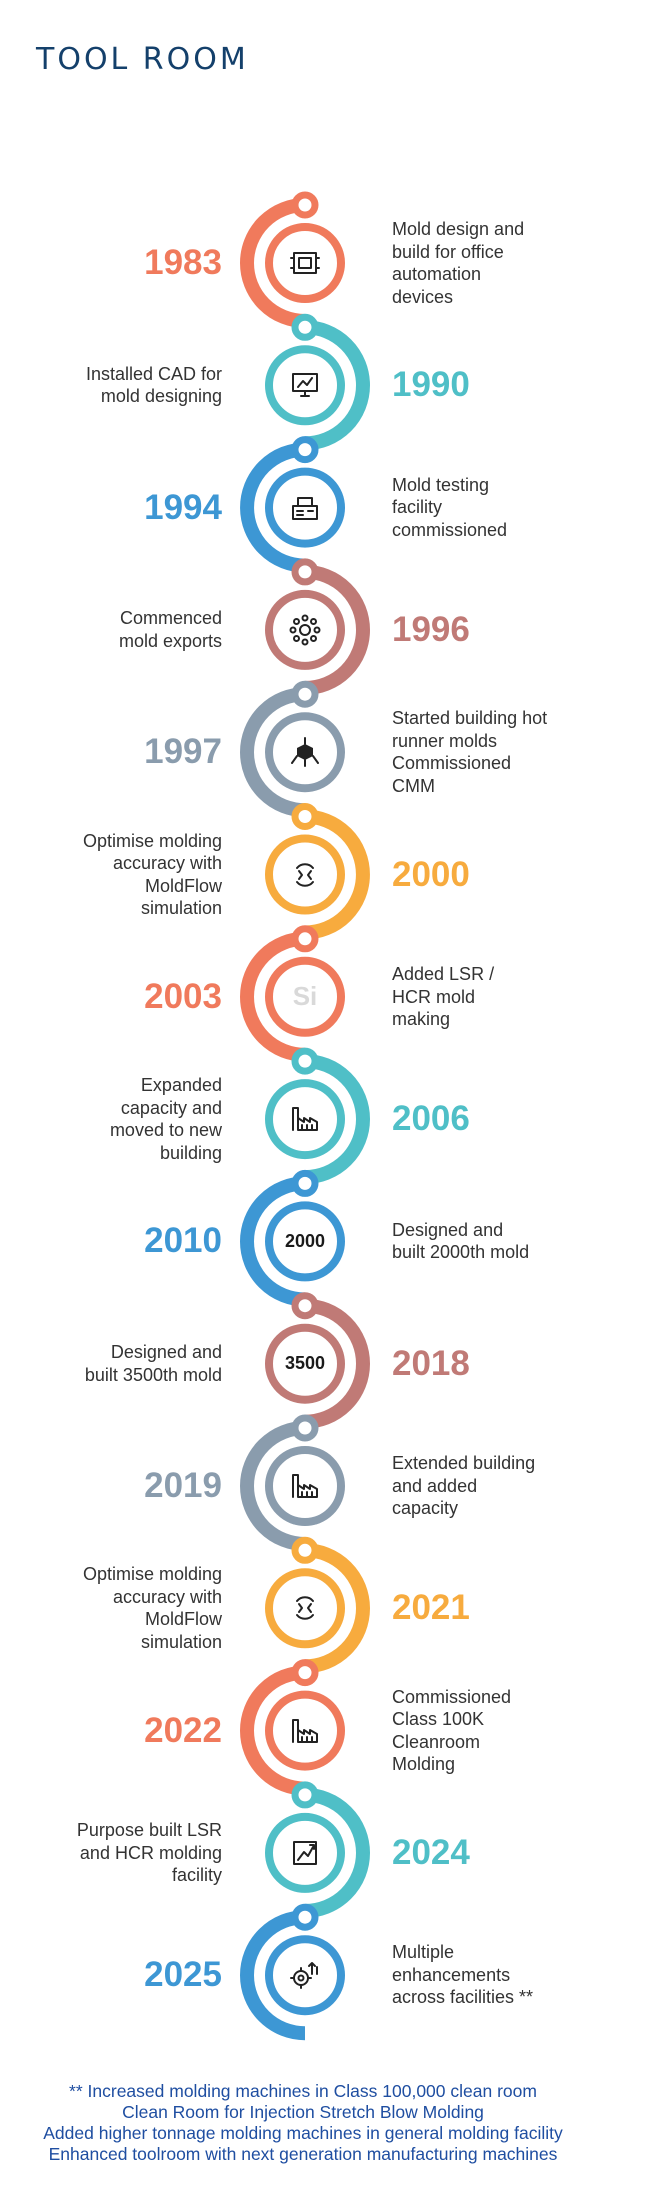 The width and height of the screenshot is (650, 2200). What do you see at coordinates (305, 385) in the screenshot?
I see `cad-monitor-icon` at bounding box center [305, 385].